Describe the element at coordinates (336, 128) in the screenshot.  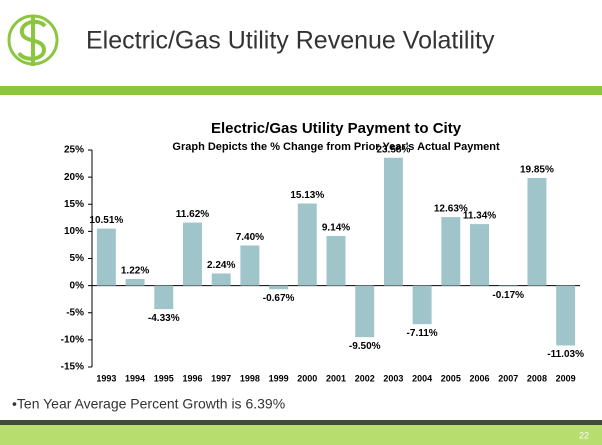
I see `chart-title: Electric/Gas Utility Payment to City` at that location.